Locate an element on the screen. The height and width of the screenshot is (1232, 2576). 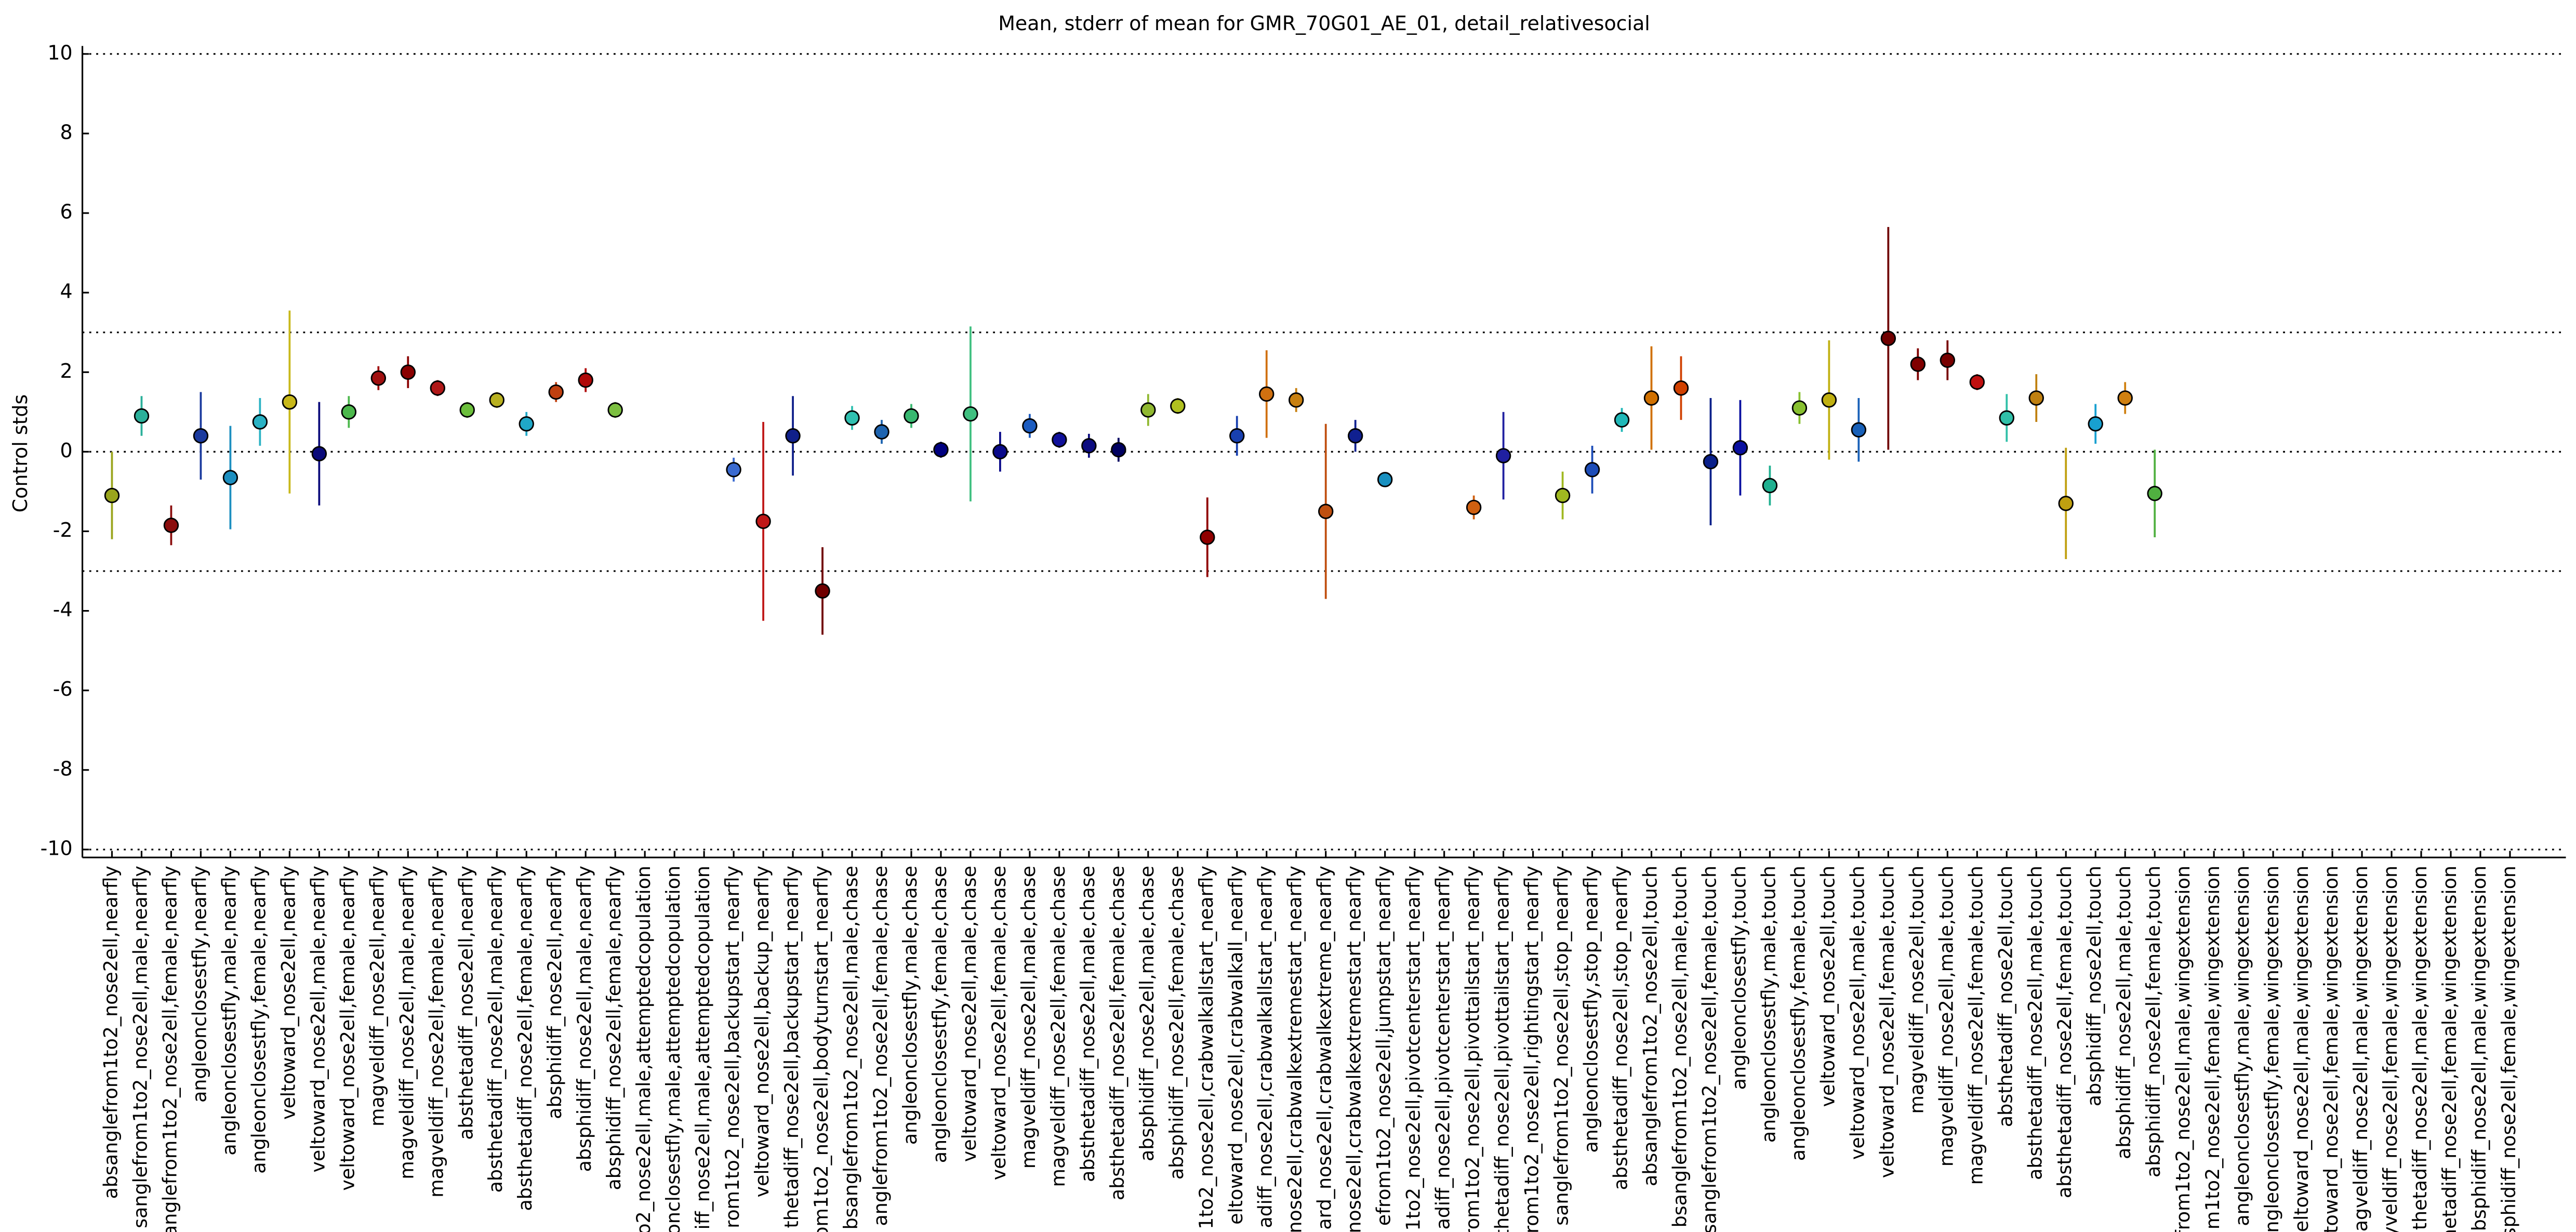
x-tick-label: absthetadiff_nose2ell,female,chase is located at coordinates (1117, 1033).